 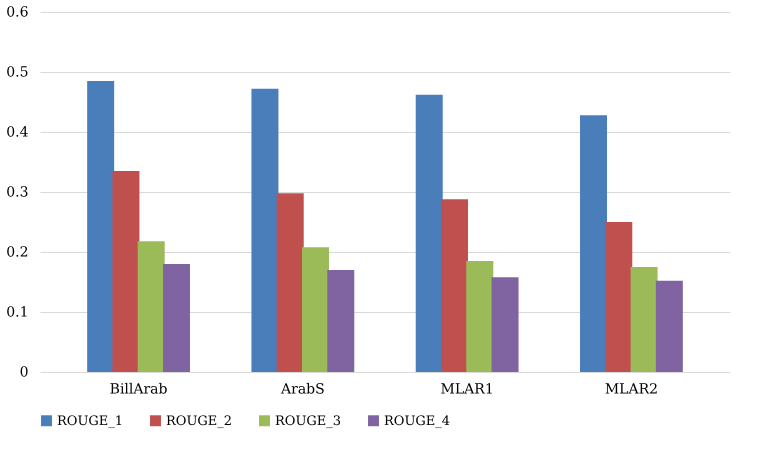 I want to click on x-tick-label: BillArab, so click(x=139, y=390).